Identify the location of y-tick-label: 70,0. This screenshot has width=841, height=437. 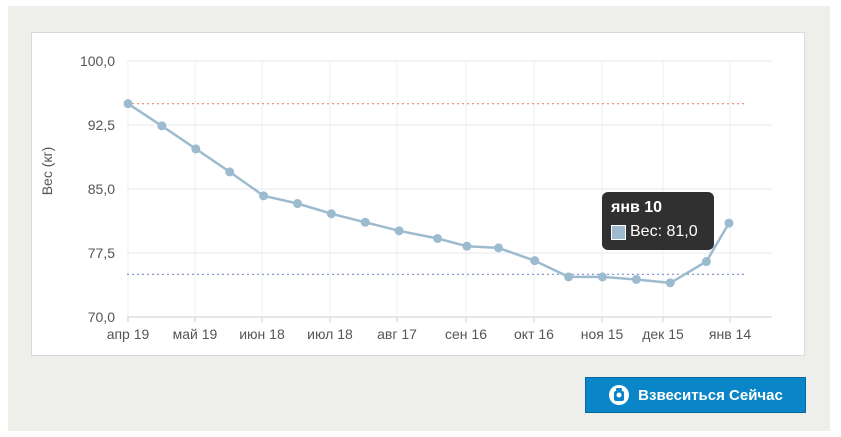
(101, 317).